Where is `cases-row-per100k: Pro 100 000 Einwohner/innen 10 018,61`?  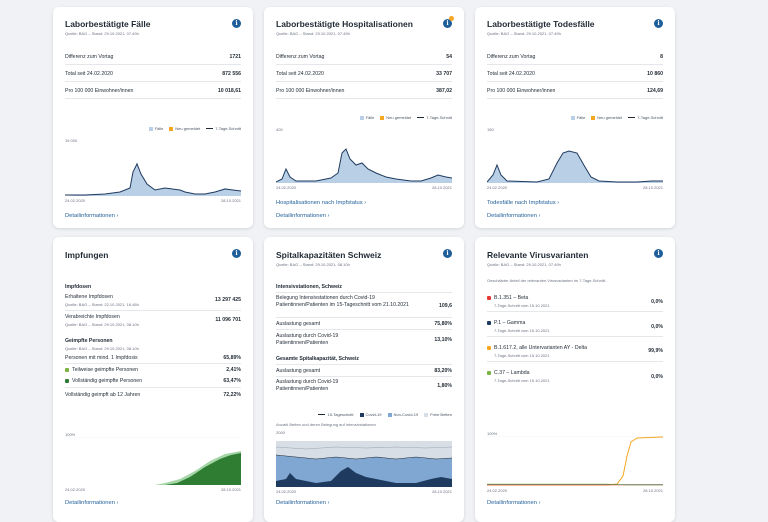 cases-row-per100k: Pro 100 000 Einwohner/innen 10 018,61 is located at coordinates (153, 91).